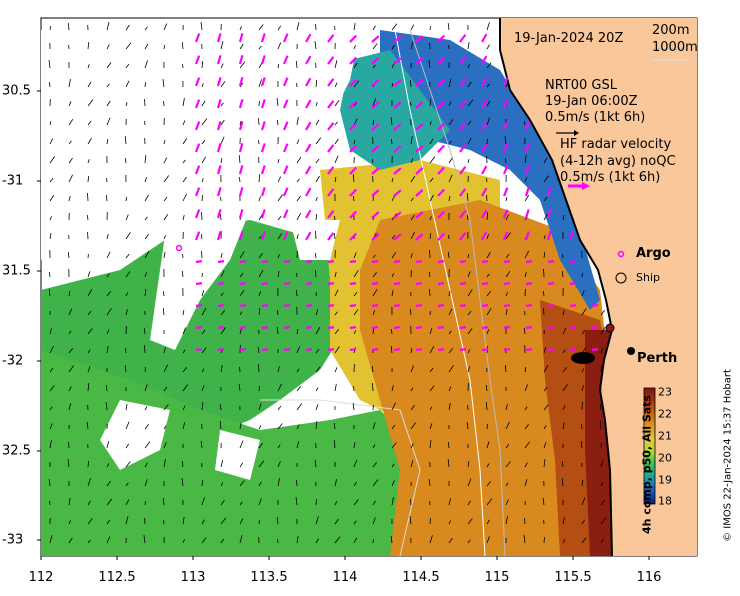 The image size is (740, 596). I want to click on y-ticks, so click(39, 315).